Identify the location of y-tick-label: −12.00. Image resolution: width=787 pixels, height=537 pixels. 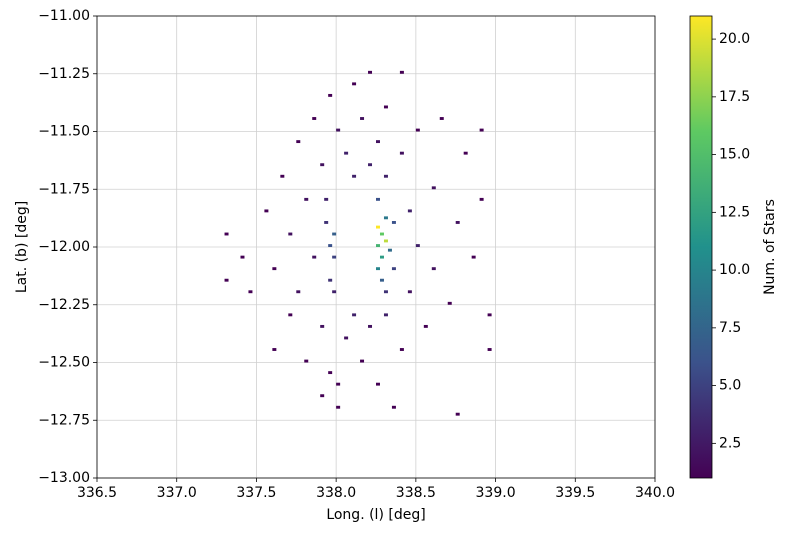
(64, 247).